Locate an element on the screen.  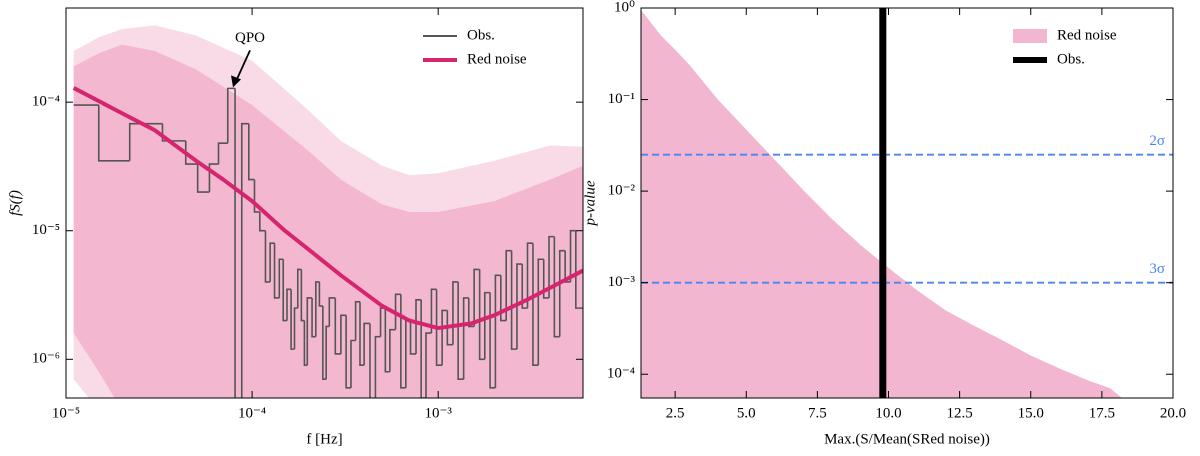
y-tick-label: 10⁰ is located at coordinates (624, 7).